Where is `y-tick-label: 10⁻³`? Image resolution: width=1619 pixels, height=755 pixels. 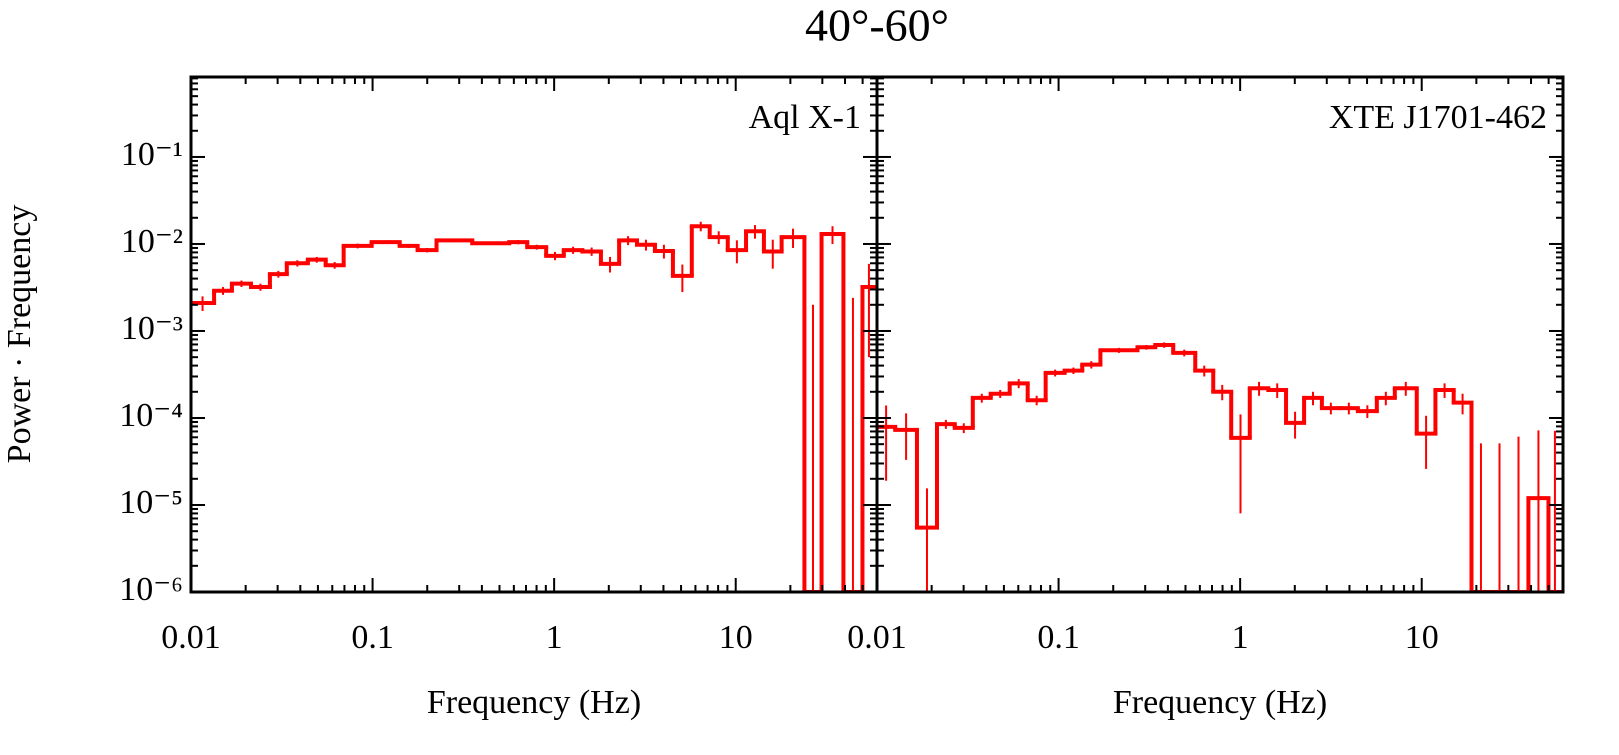 y-tick-label: 10⁻³ is located at coordinates (152, 328).